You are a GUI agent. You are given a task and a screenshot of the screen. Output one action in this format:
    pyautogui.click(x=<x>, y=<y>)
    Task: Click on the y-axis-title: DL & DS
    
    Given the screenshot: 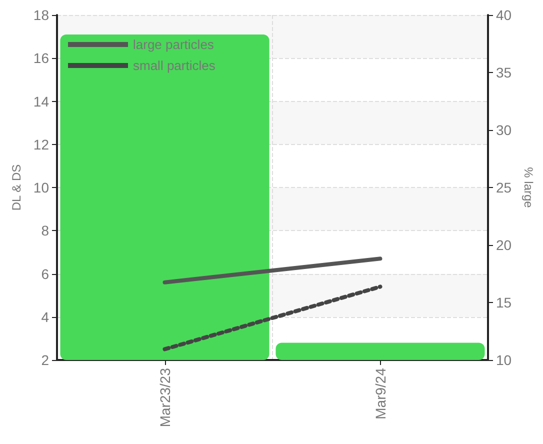 What is the action you would take?
    pyautogui.click(x=17, y=187)
    